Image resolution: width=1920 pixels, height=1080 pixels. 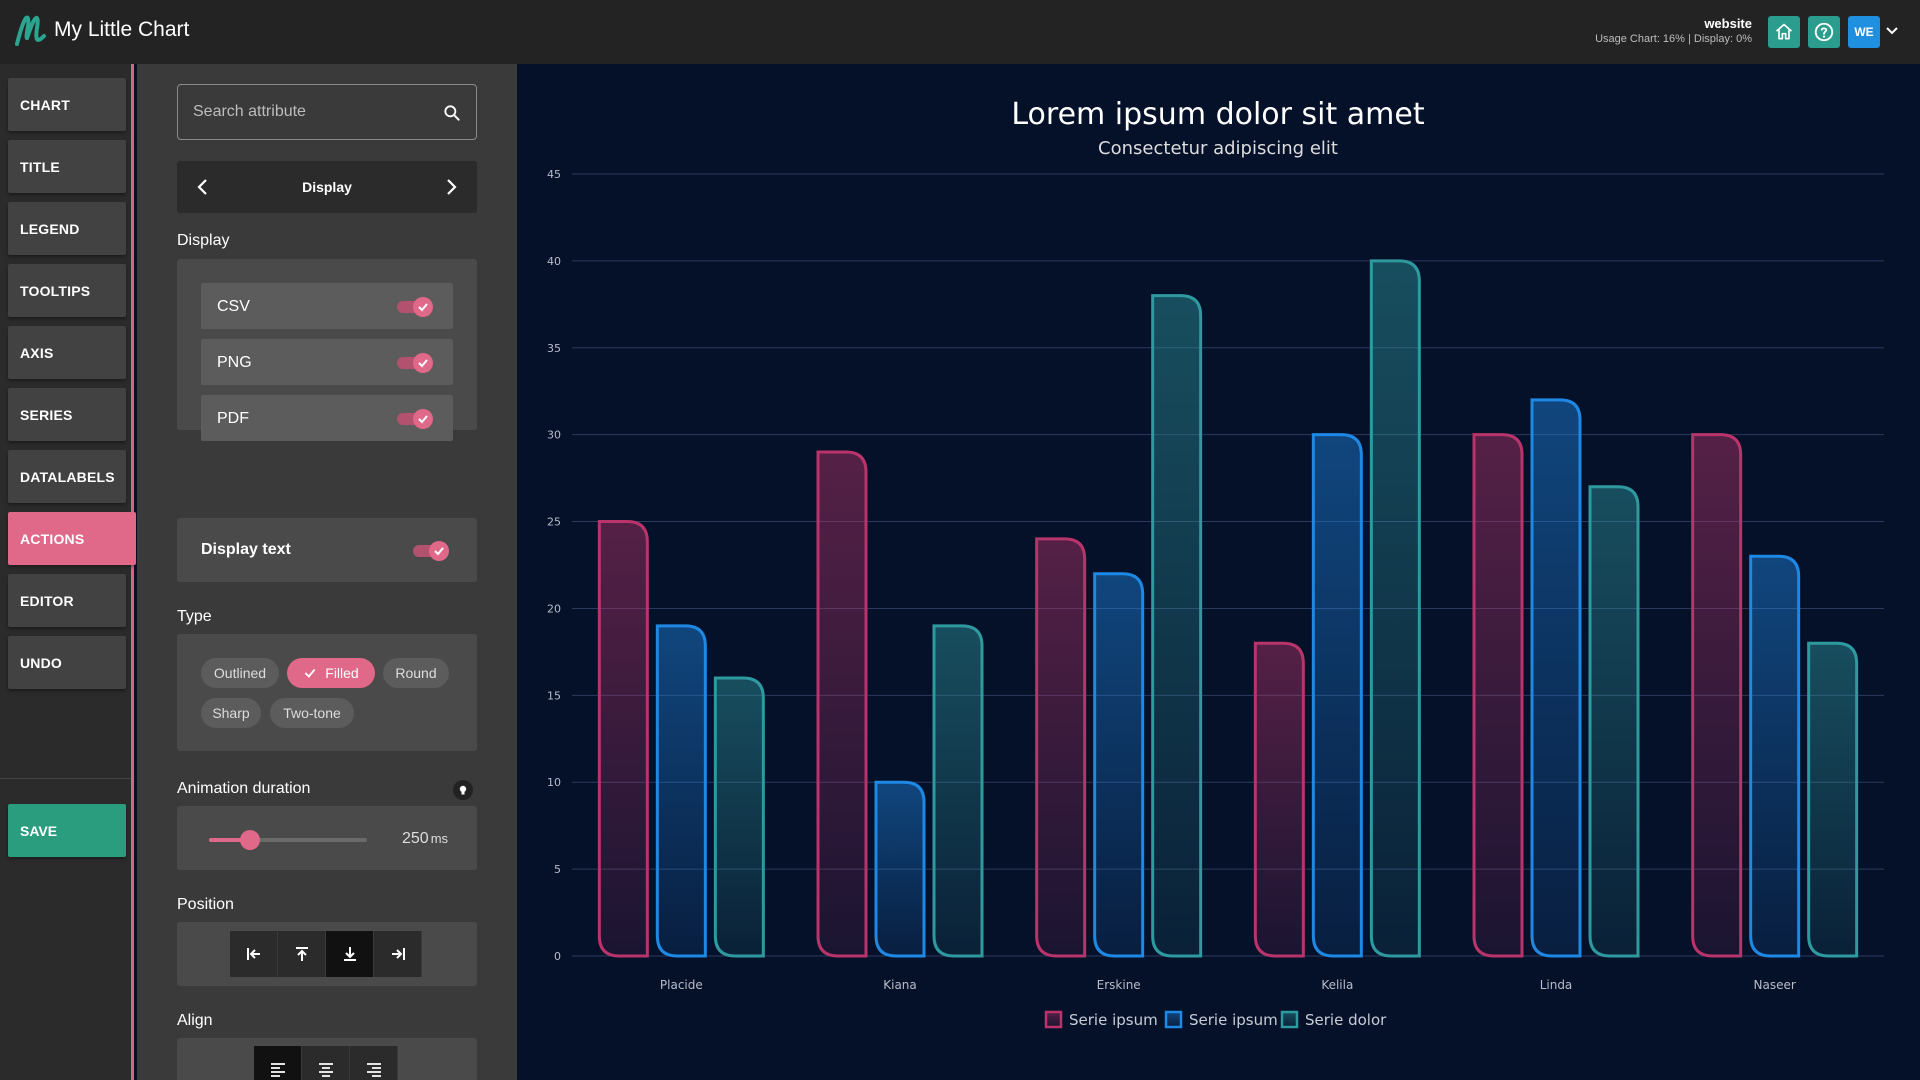 I want to click on chip-two-tone: Two-tone, so click(x=312, y=713).